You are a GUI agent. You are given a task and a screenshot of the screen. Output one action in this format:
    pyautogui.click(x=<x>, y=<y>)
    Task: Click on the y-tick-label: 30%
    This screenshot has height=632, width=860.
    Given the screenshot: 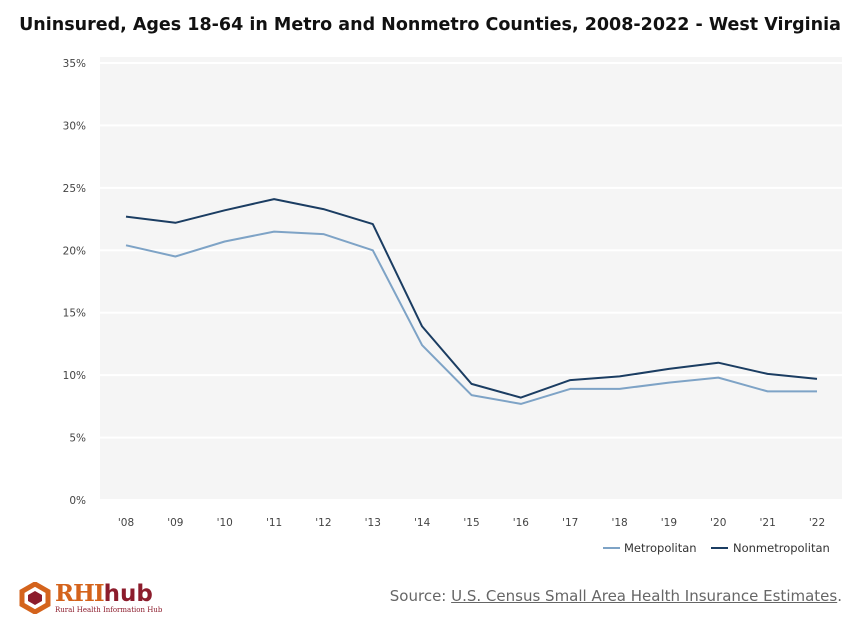 What is the action you would take?
    pyautogui.click(x=74, y=126)
    